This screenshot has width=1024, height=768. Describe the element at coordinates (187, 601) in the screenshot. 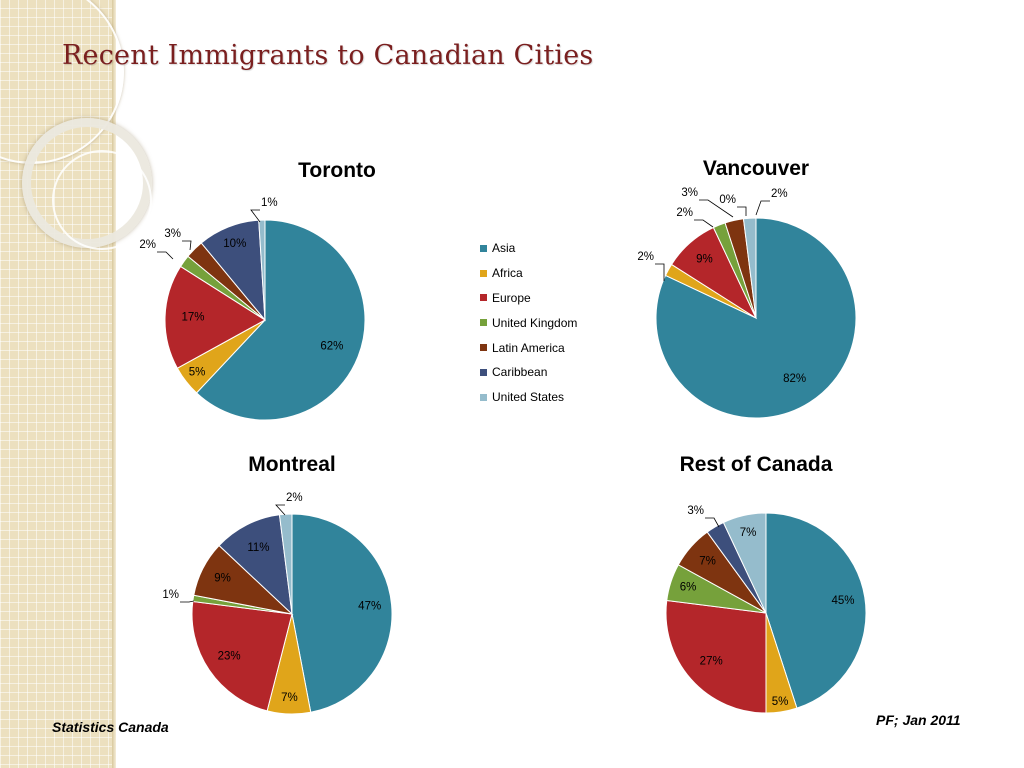

I see `leader-line-montreal-united-kingdom` at that location.